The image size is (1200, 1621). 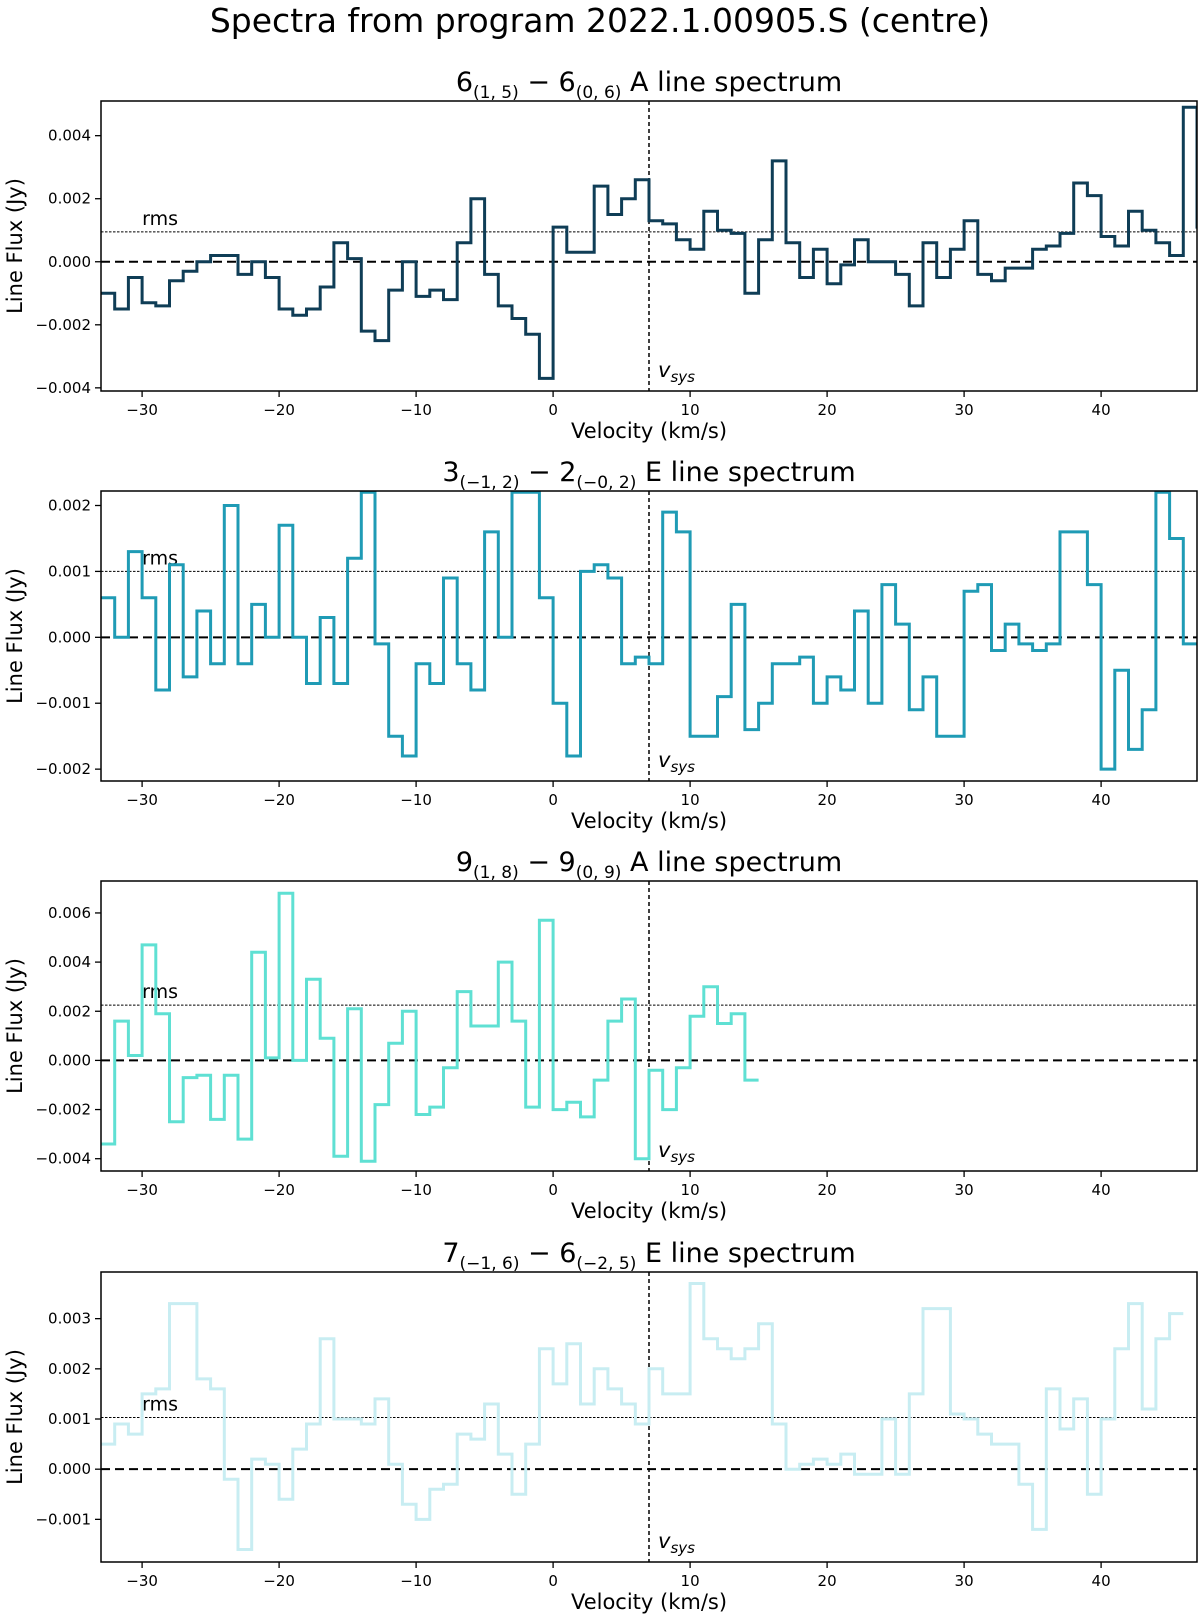 What do you see at coordinates (649, 865) in the screenshot?
I see `panel-title: 9(1, 8) − 9(0, 9) A line spectrum` at bounding box center [649, 865].